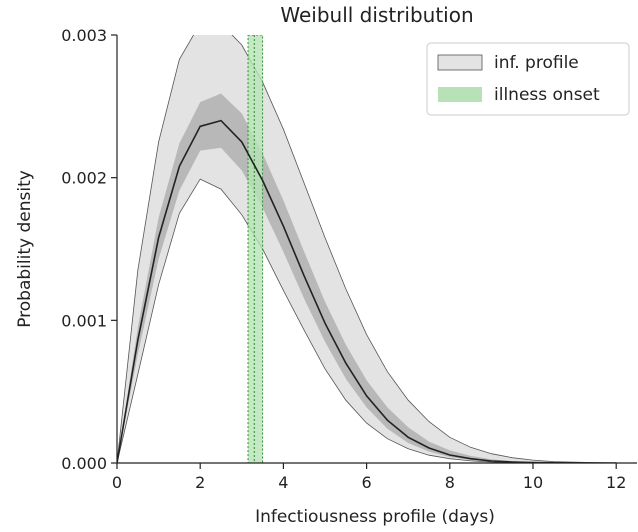  Describe the element at coordinates (255, 249) in the screenshot. I see `illness-onset-band` at that location.